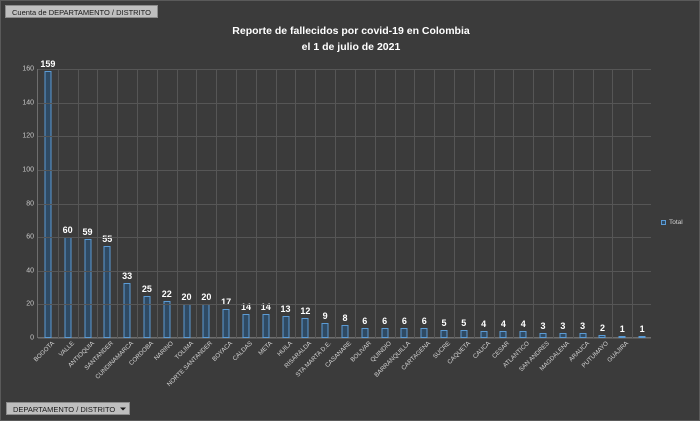 The width and height of the screenshot is (700, 421). I want to click on bar-slot: 12, so click(305, 203).